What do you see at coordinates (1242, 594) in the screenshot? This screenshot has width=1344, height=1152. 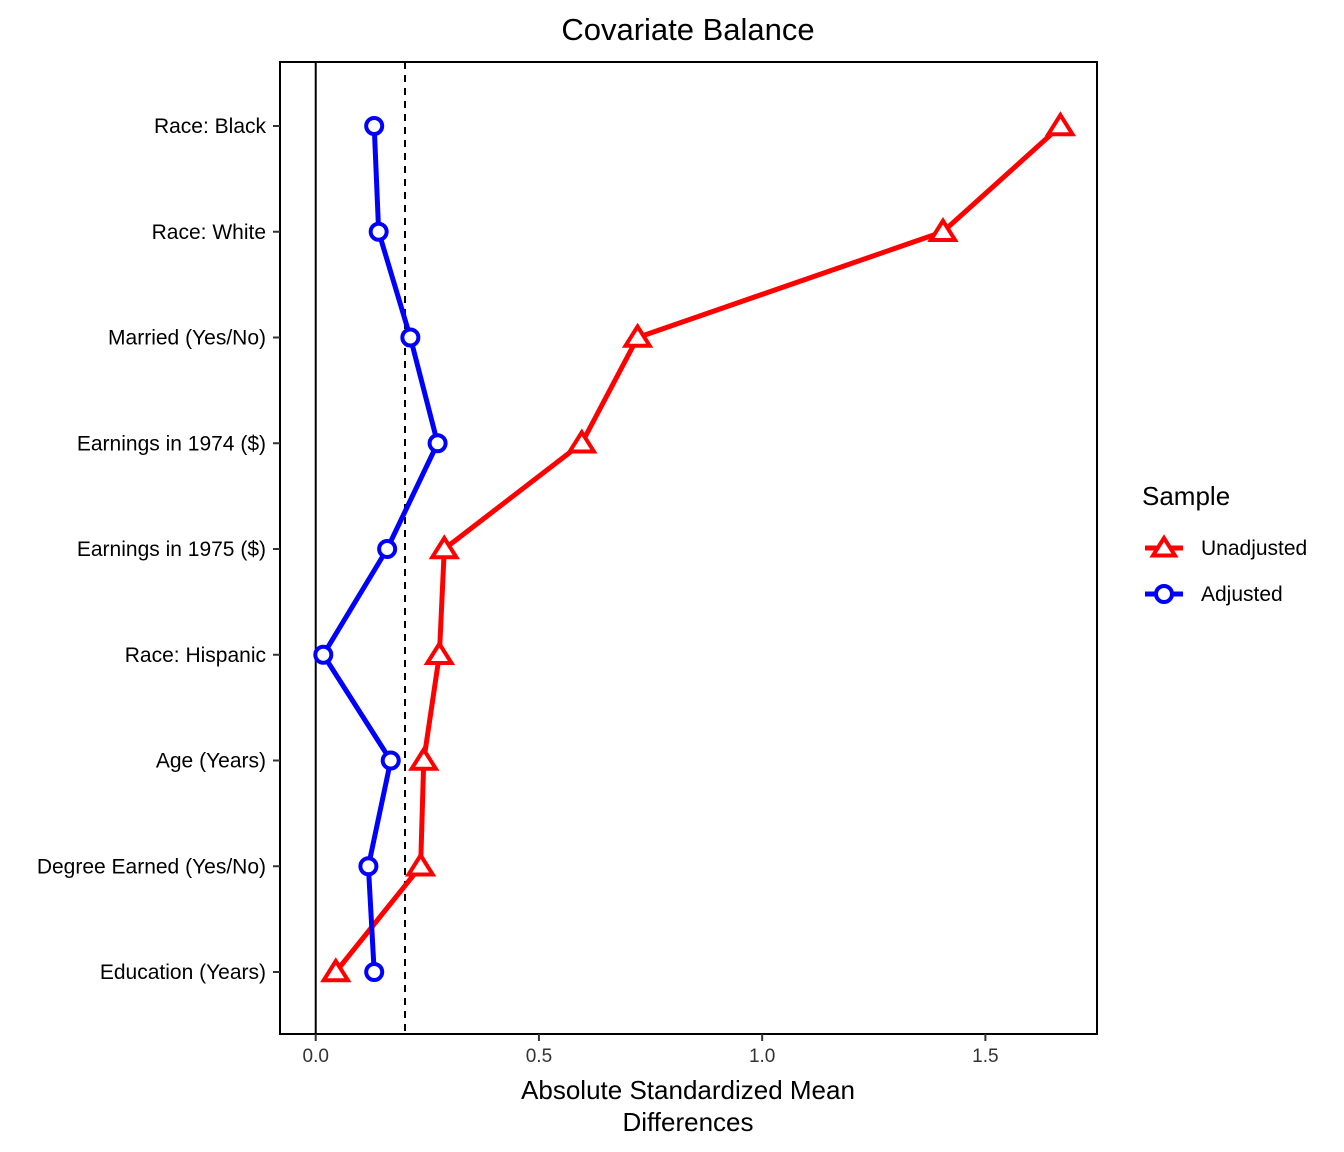 I see `legend-adjusted-label: Adjusted` at bounding box center [1242, 594].